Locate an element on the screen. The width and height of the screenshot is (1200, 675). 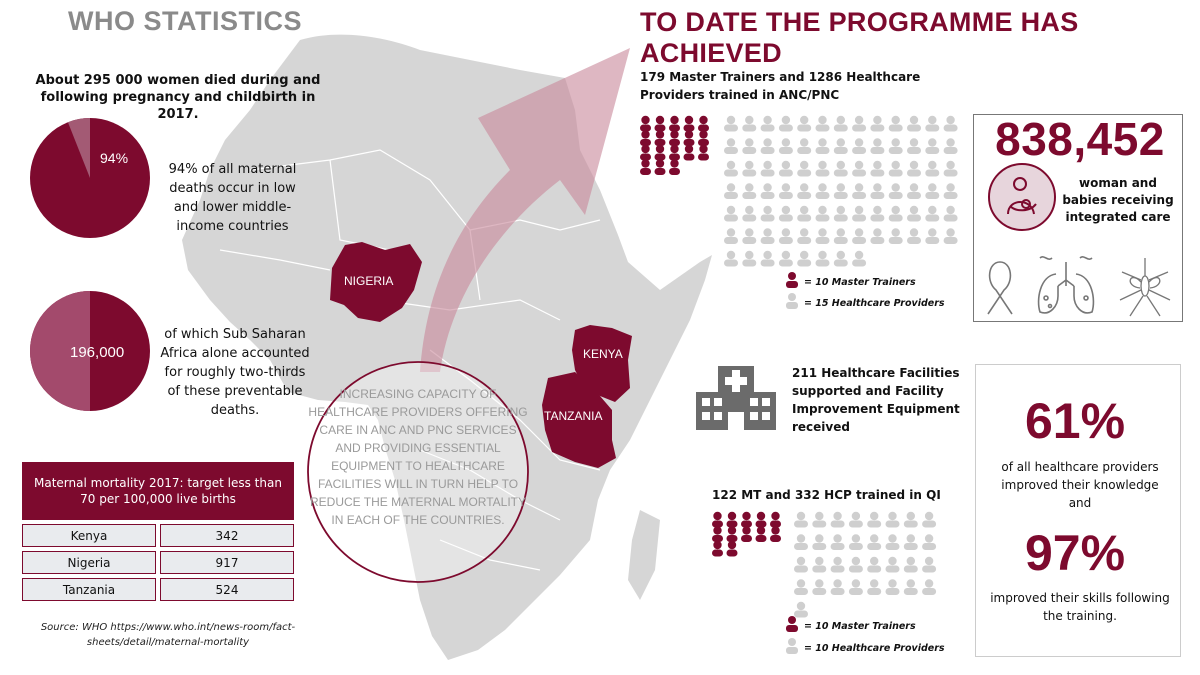
table-row: Tanzania 524 is located at coordinates (158, 589).